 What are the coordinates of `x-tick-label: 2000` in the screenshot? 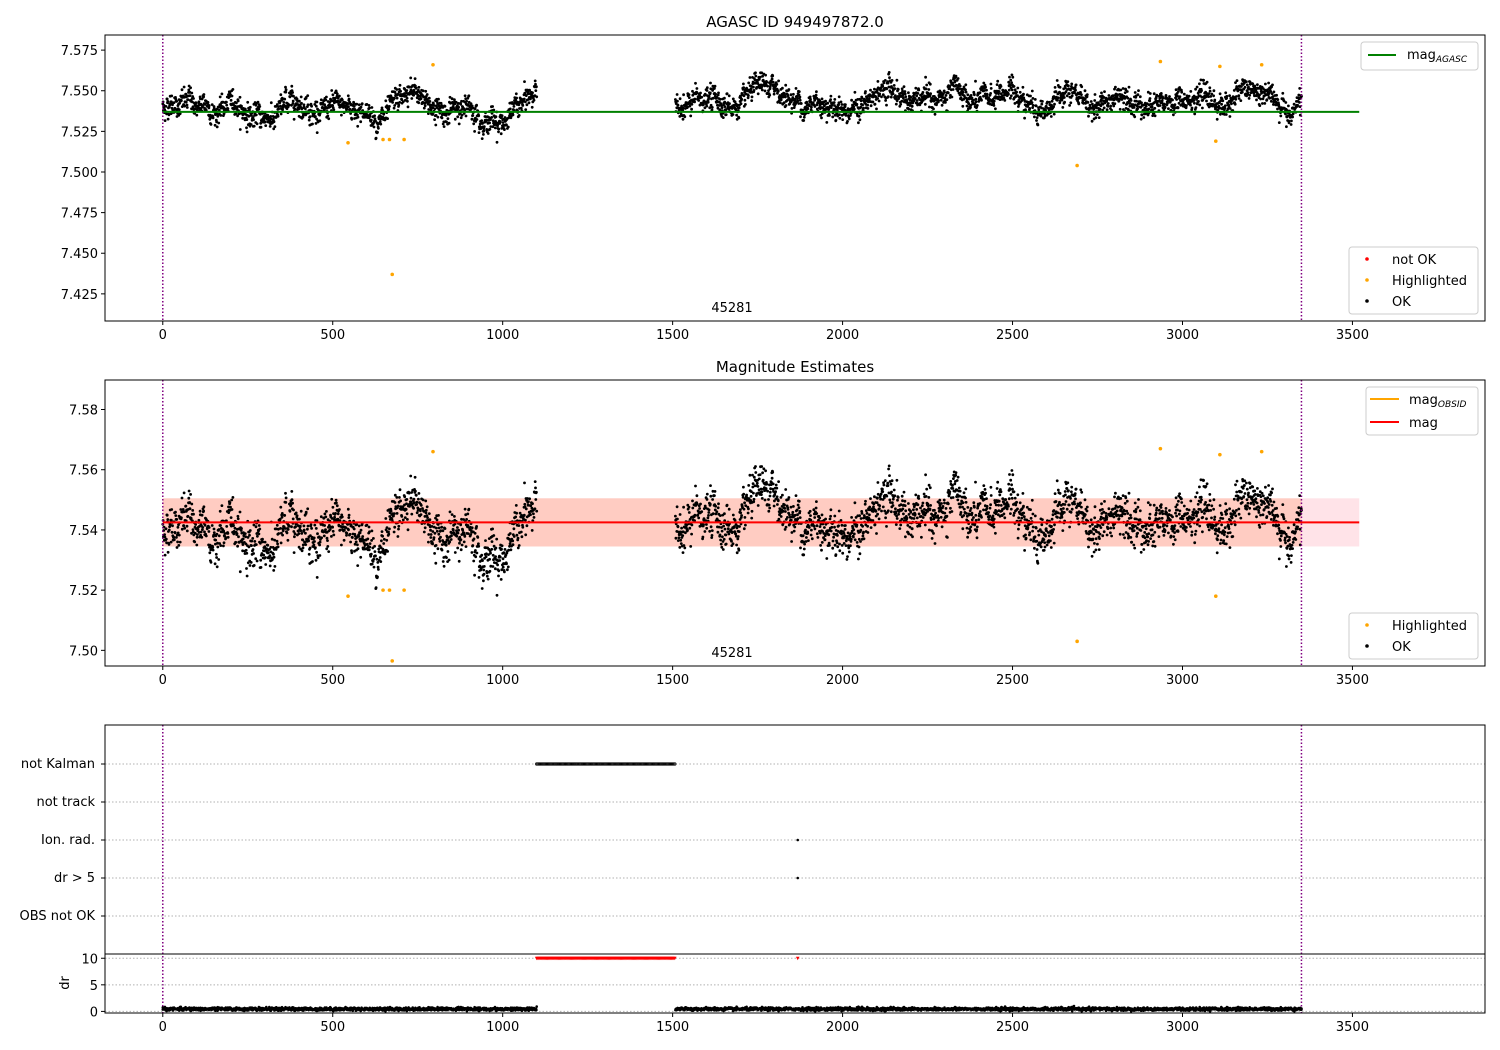 It's located at (842, 335).